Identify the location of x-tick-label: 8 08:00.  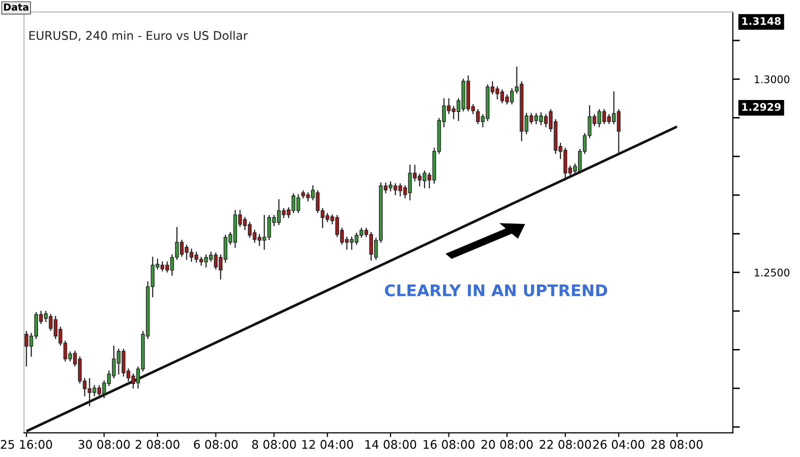
(274, 444).